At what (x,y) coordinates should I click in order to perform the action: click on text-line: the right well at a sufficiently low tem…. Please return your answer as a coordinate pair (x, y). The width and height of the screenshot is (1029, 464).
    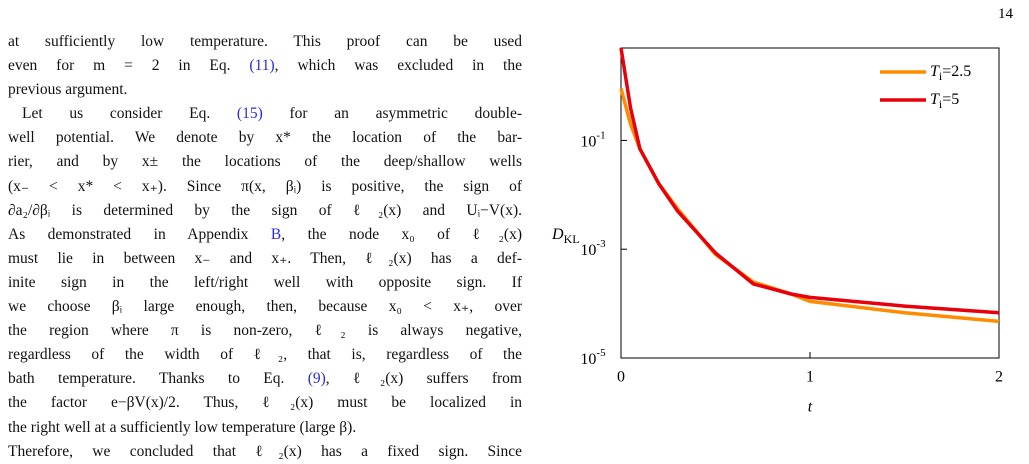
    Looking at the image, I should click on (182, 427).